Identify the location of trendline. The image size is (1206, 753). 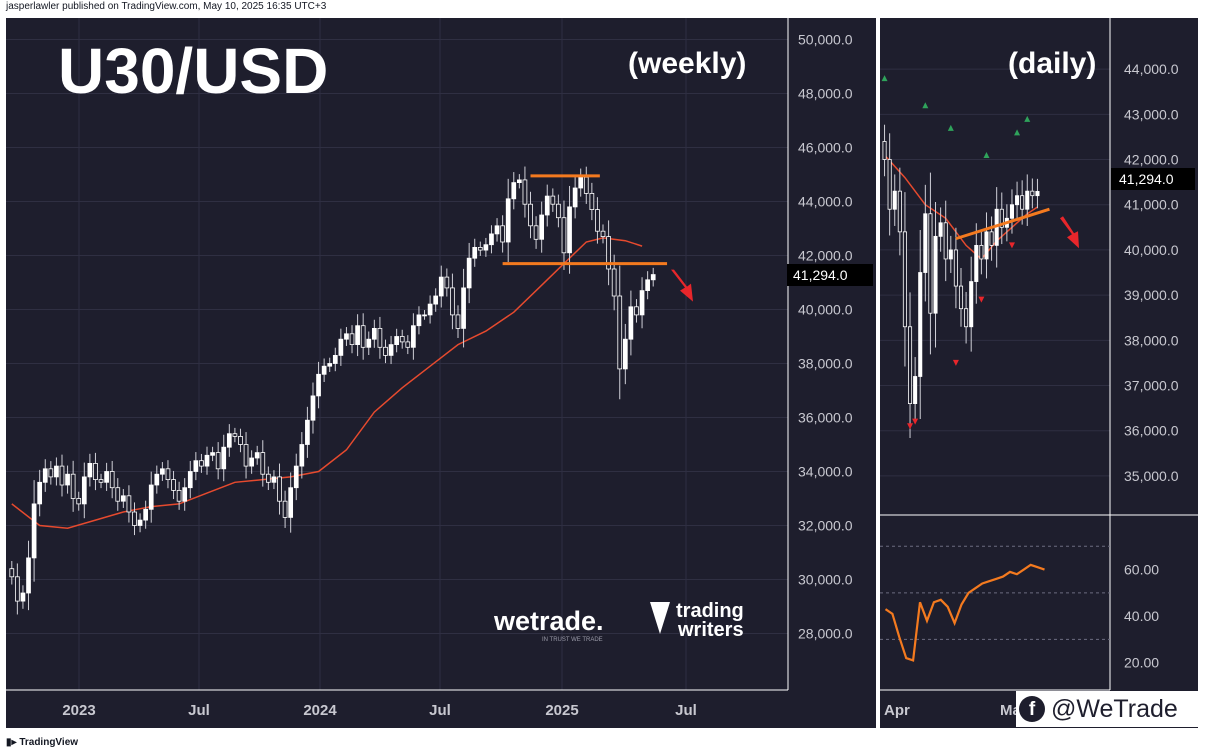
(1002, 224).